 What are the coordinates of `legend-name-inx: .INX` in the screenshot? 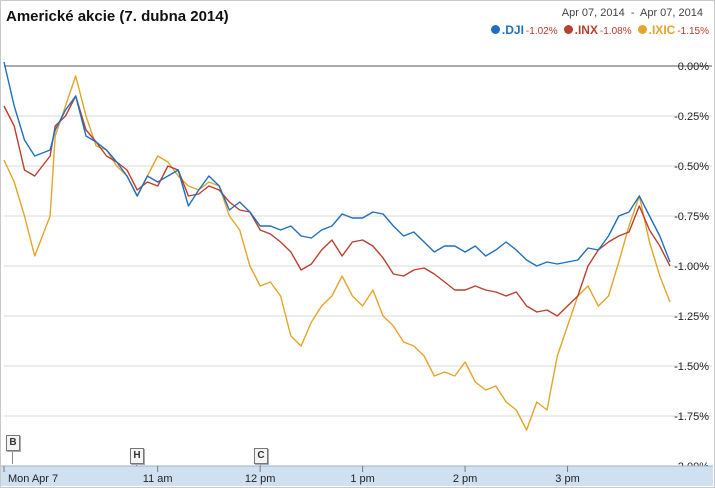 It's located at (586, 30).